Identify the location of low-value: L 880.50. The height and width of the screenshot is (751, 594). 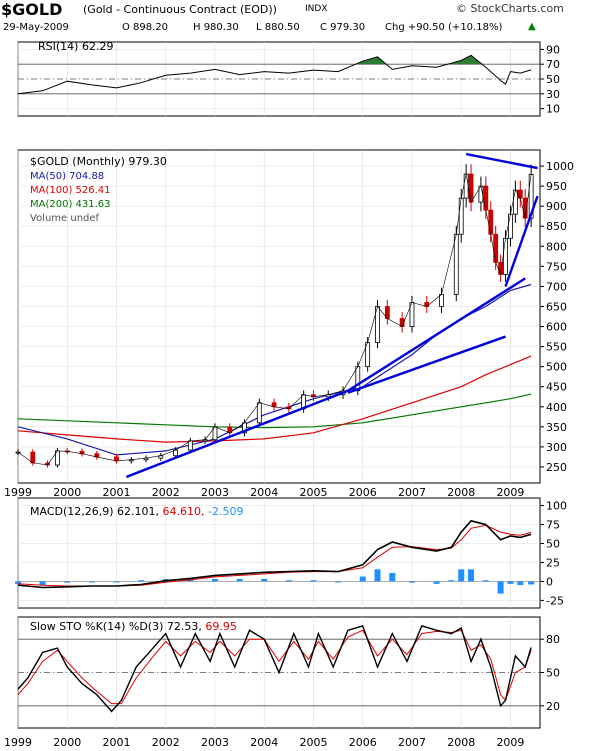
(278, 27).